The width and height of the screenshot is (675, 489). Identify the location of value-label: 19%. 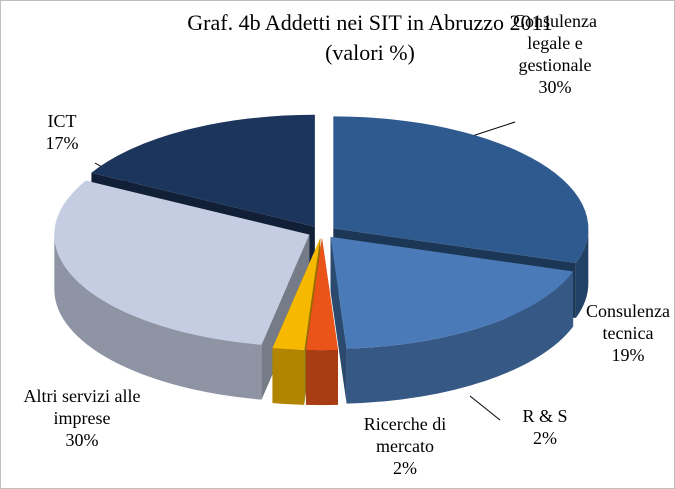
(628, 355).